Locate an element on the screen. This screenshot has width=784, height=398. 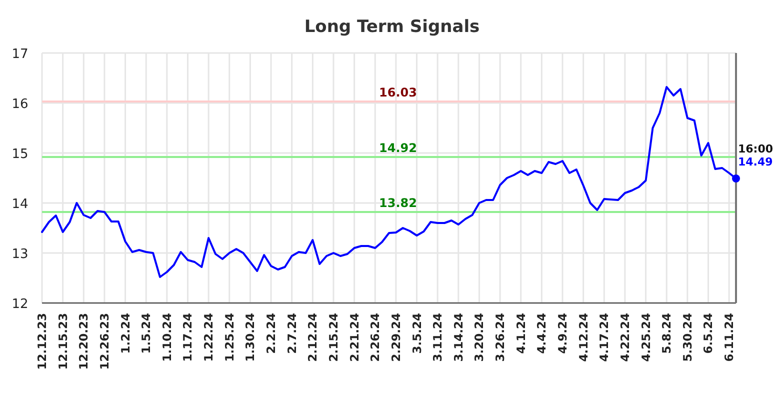
x-tick-label: 1.5.24 is located at coordinates (146, 333).